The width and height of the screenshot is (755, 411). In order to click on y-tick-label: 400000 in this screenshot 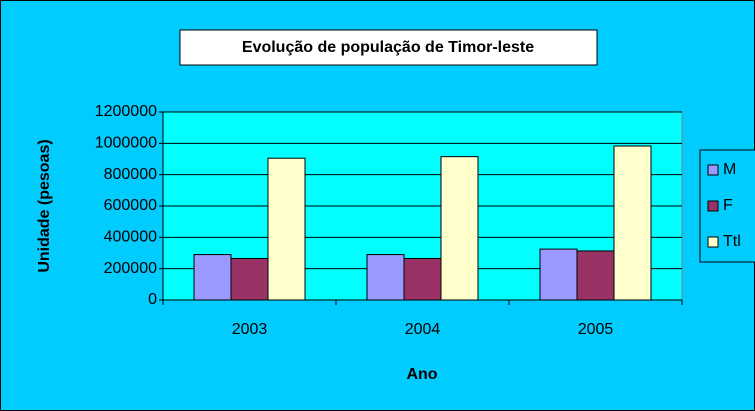, I will do `click(130, 237)`.